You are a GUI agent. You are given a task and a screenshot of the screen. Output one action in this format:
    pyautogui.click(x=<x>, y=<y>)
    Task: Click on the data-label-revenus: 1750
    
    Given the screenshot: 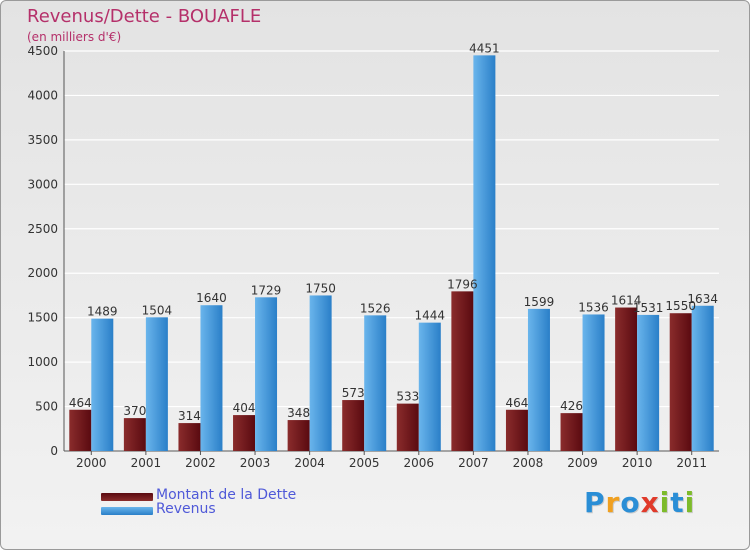 What is the action you would take?
    pyautogui.click(x=320, y=288)
    